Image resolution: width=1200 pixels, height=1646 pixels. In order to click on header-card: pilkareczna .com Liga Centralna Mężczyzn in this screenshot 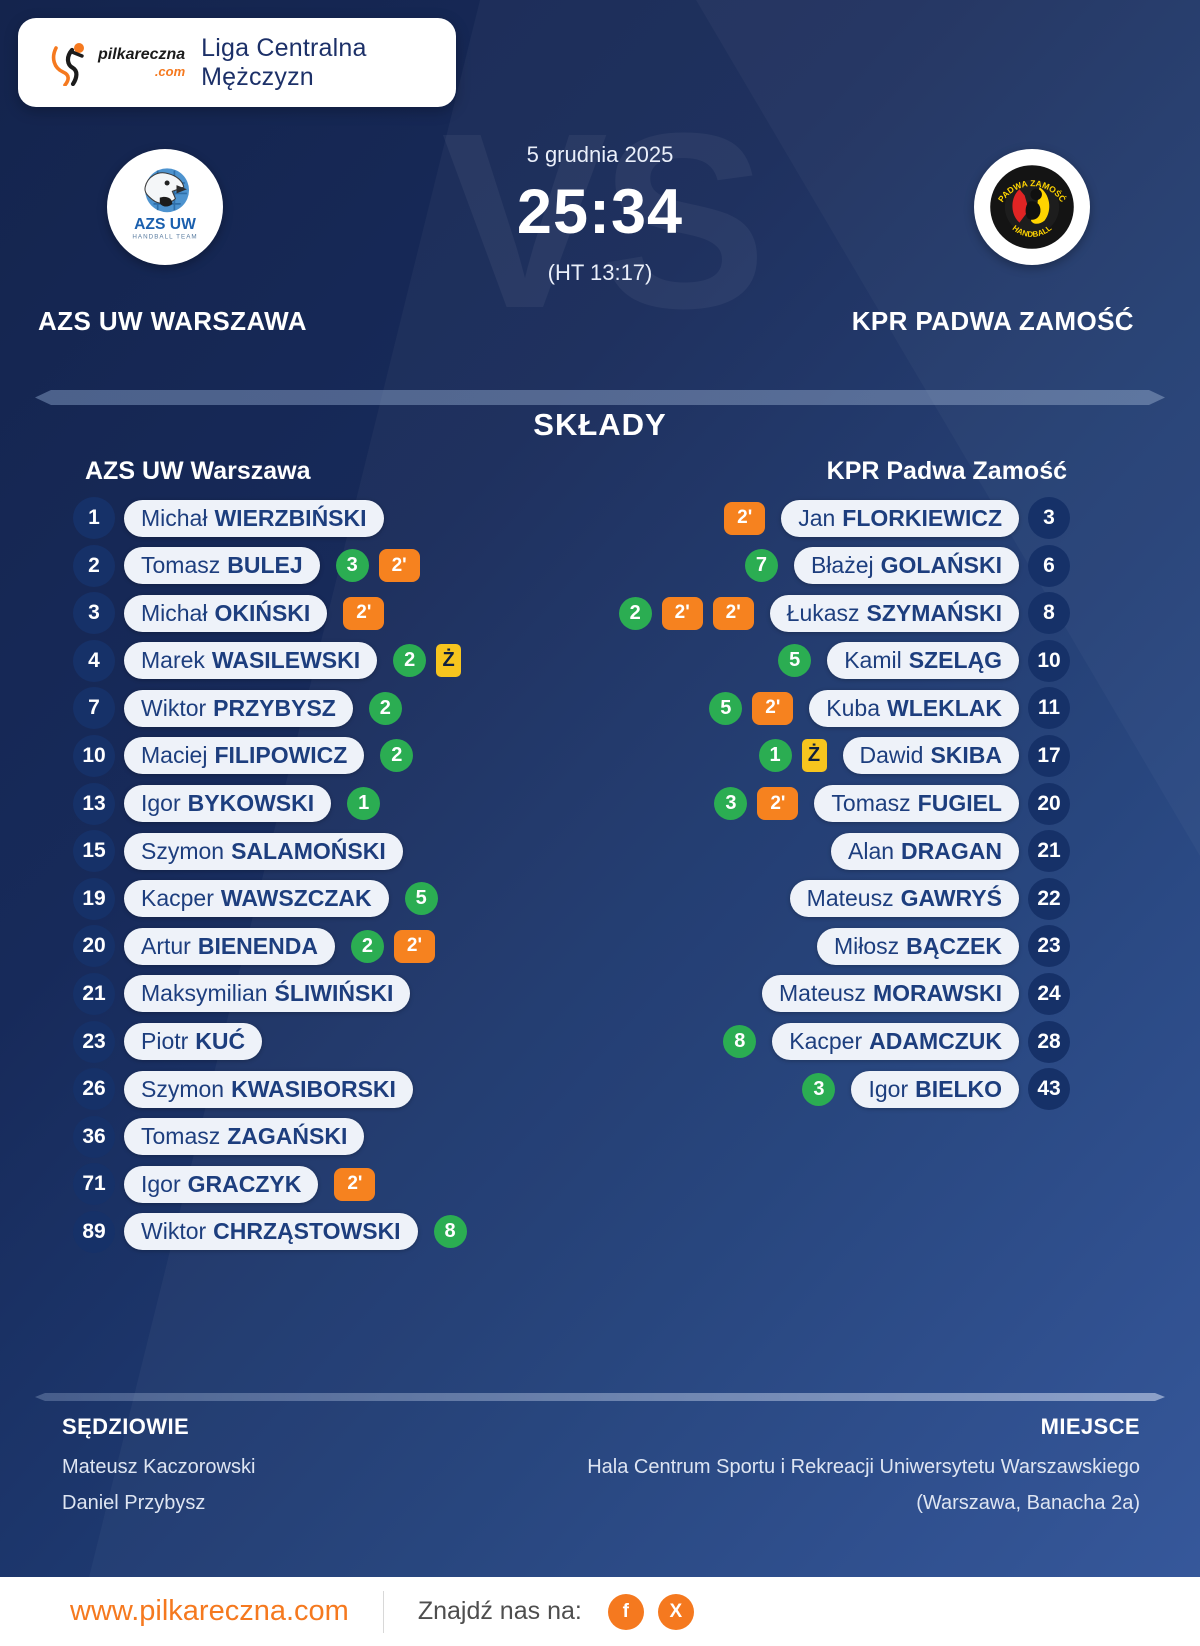, I will do `click(237, 62)`.